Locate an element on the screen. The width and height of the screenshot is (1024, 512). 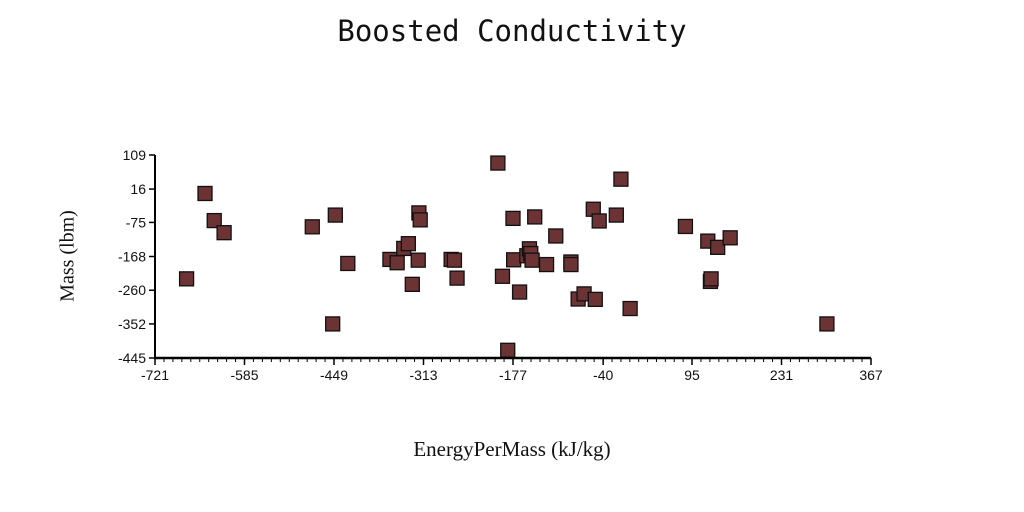
y-tick-label: -260 is located at coordinates (132, 290).